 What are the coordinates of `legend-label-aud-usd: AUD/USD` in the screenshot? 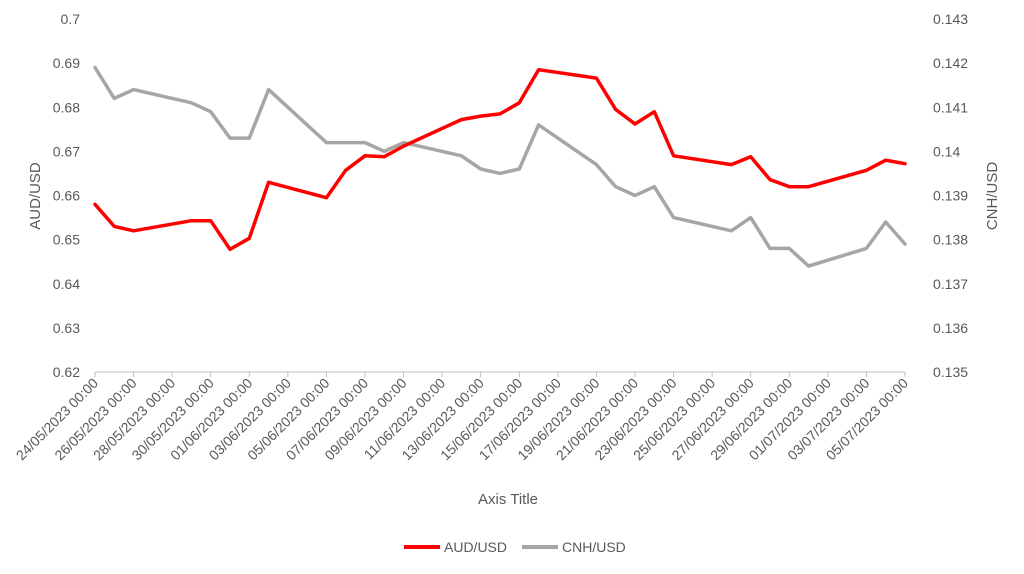 It's located at (475, 547).